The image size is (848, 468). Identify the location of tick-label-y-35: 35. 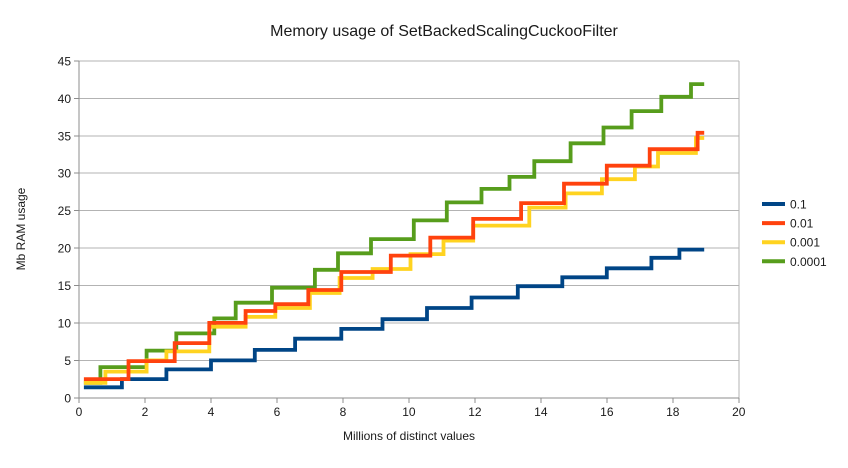
(65, 136).